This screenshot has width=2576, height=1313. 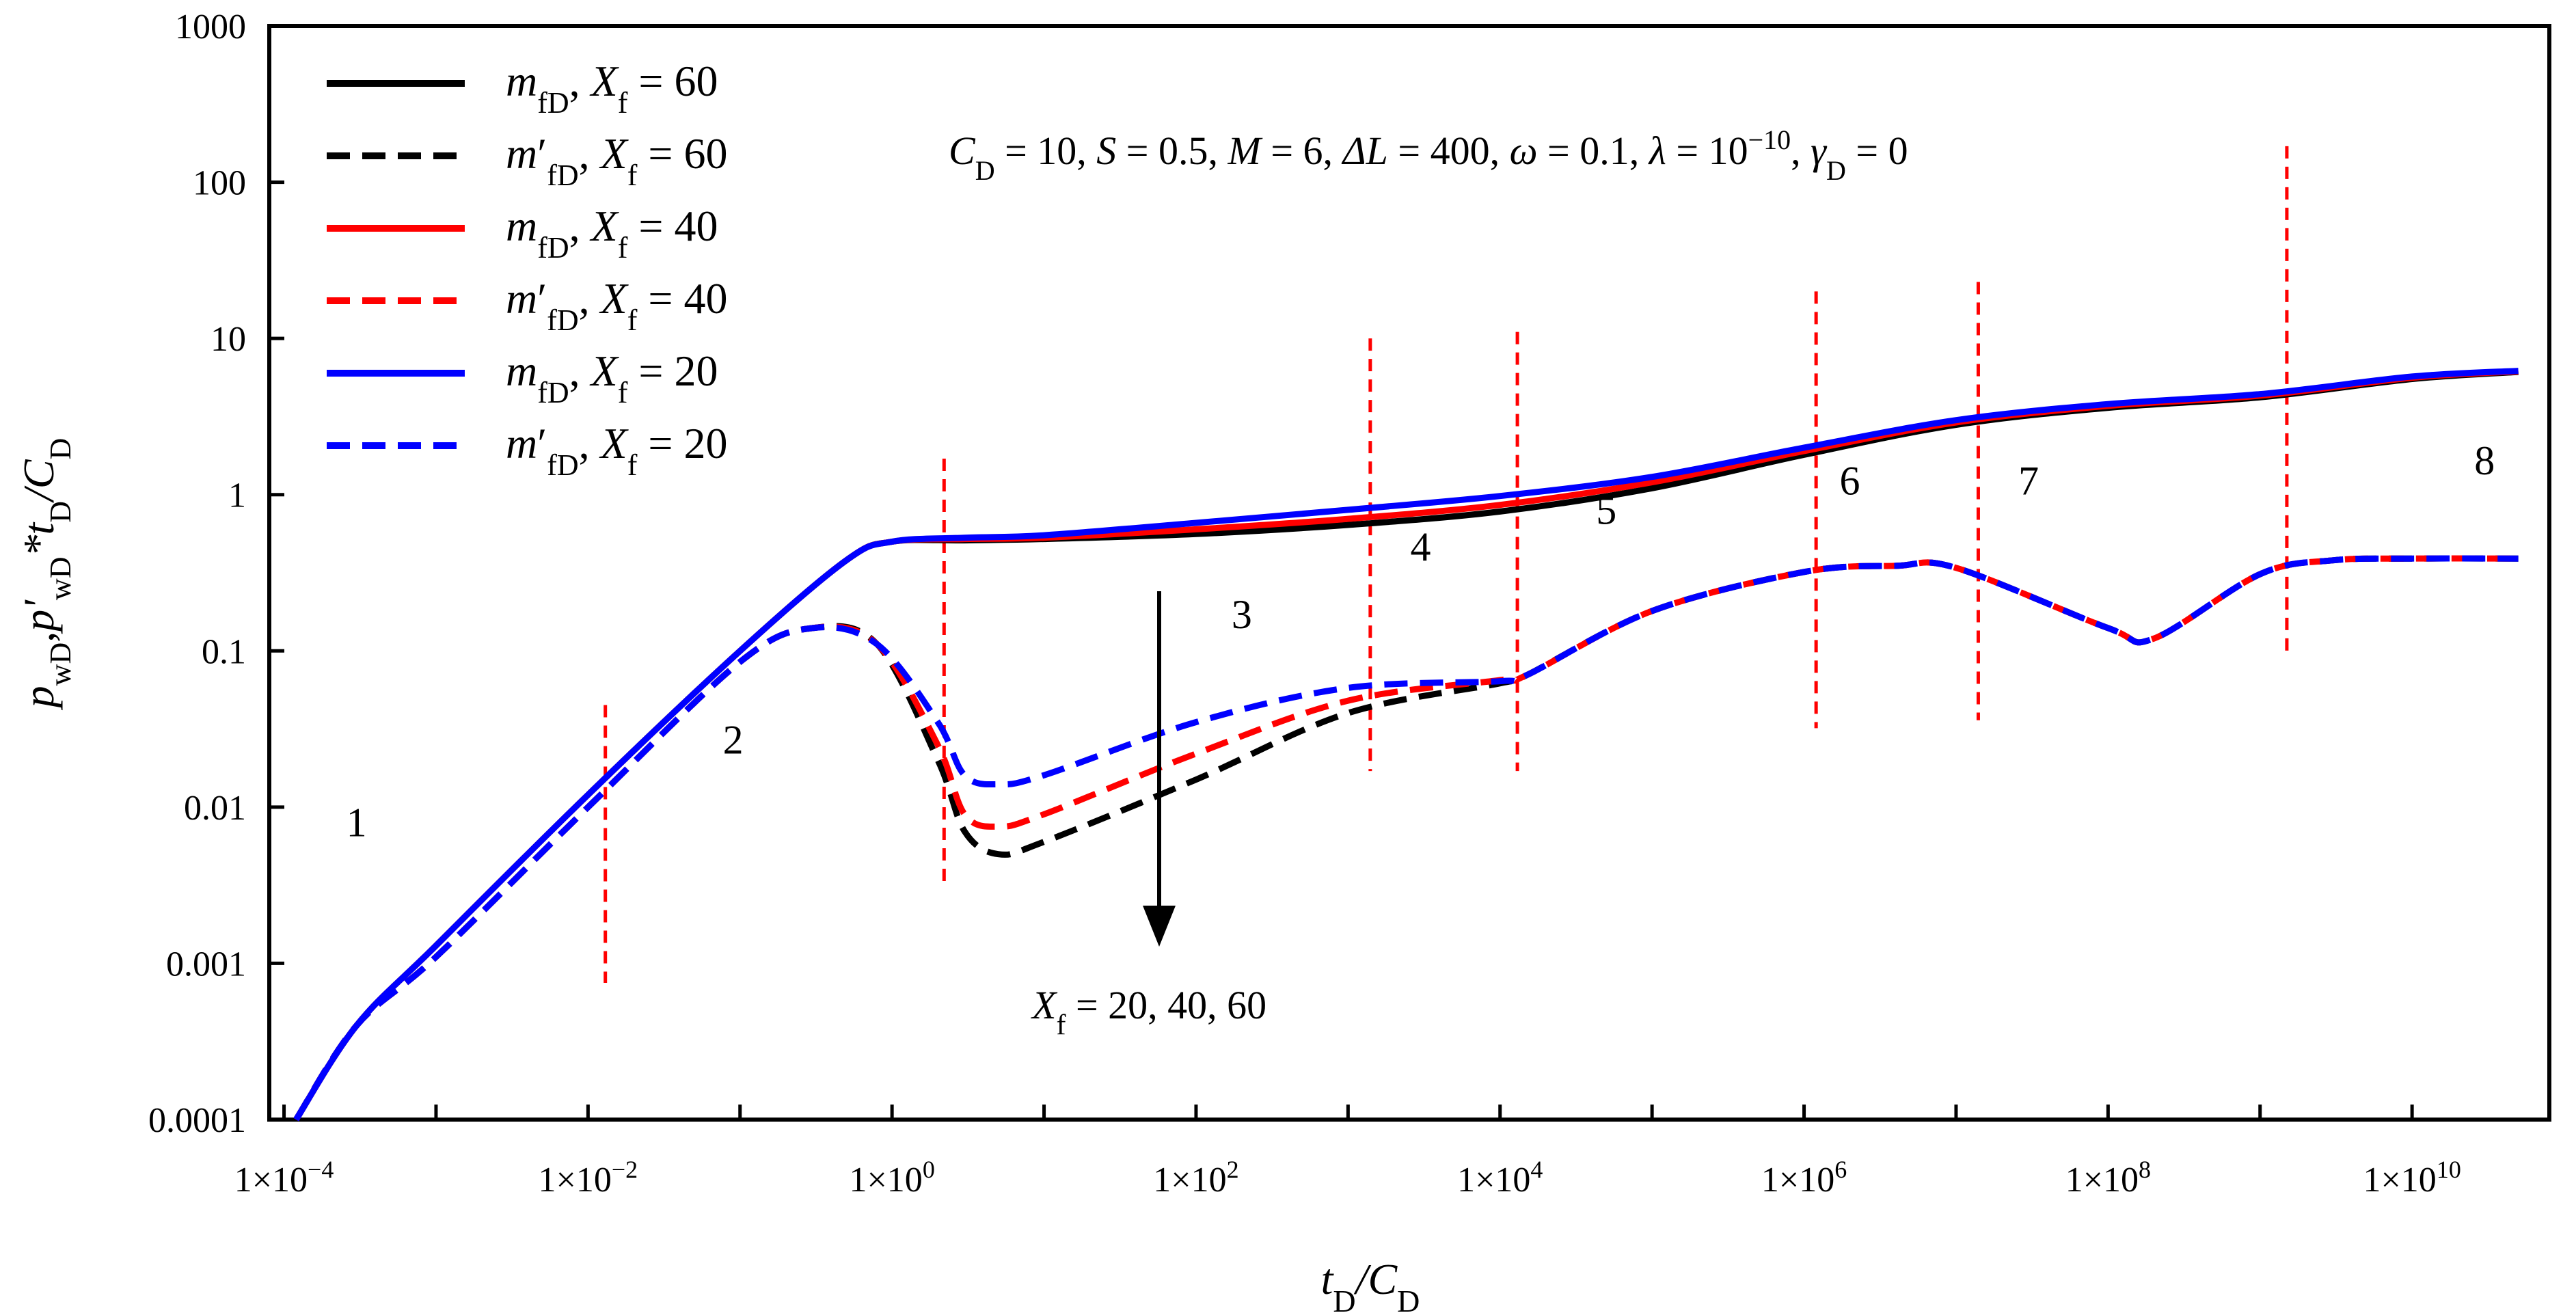 I want to click on param-omega-val: = 0.1,, so click(x=1594, y=150).